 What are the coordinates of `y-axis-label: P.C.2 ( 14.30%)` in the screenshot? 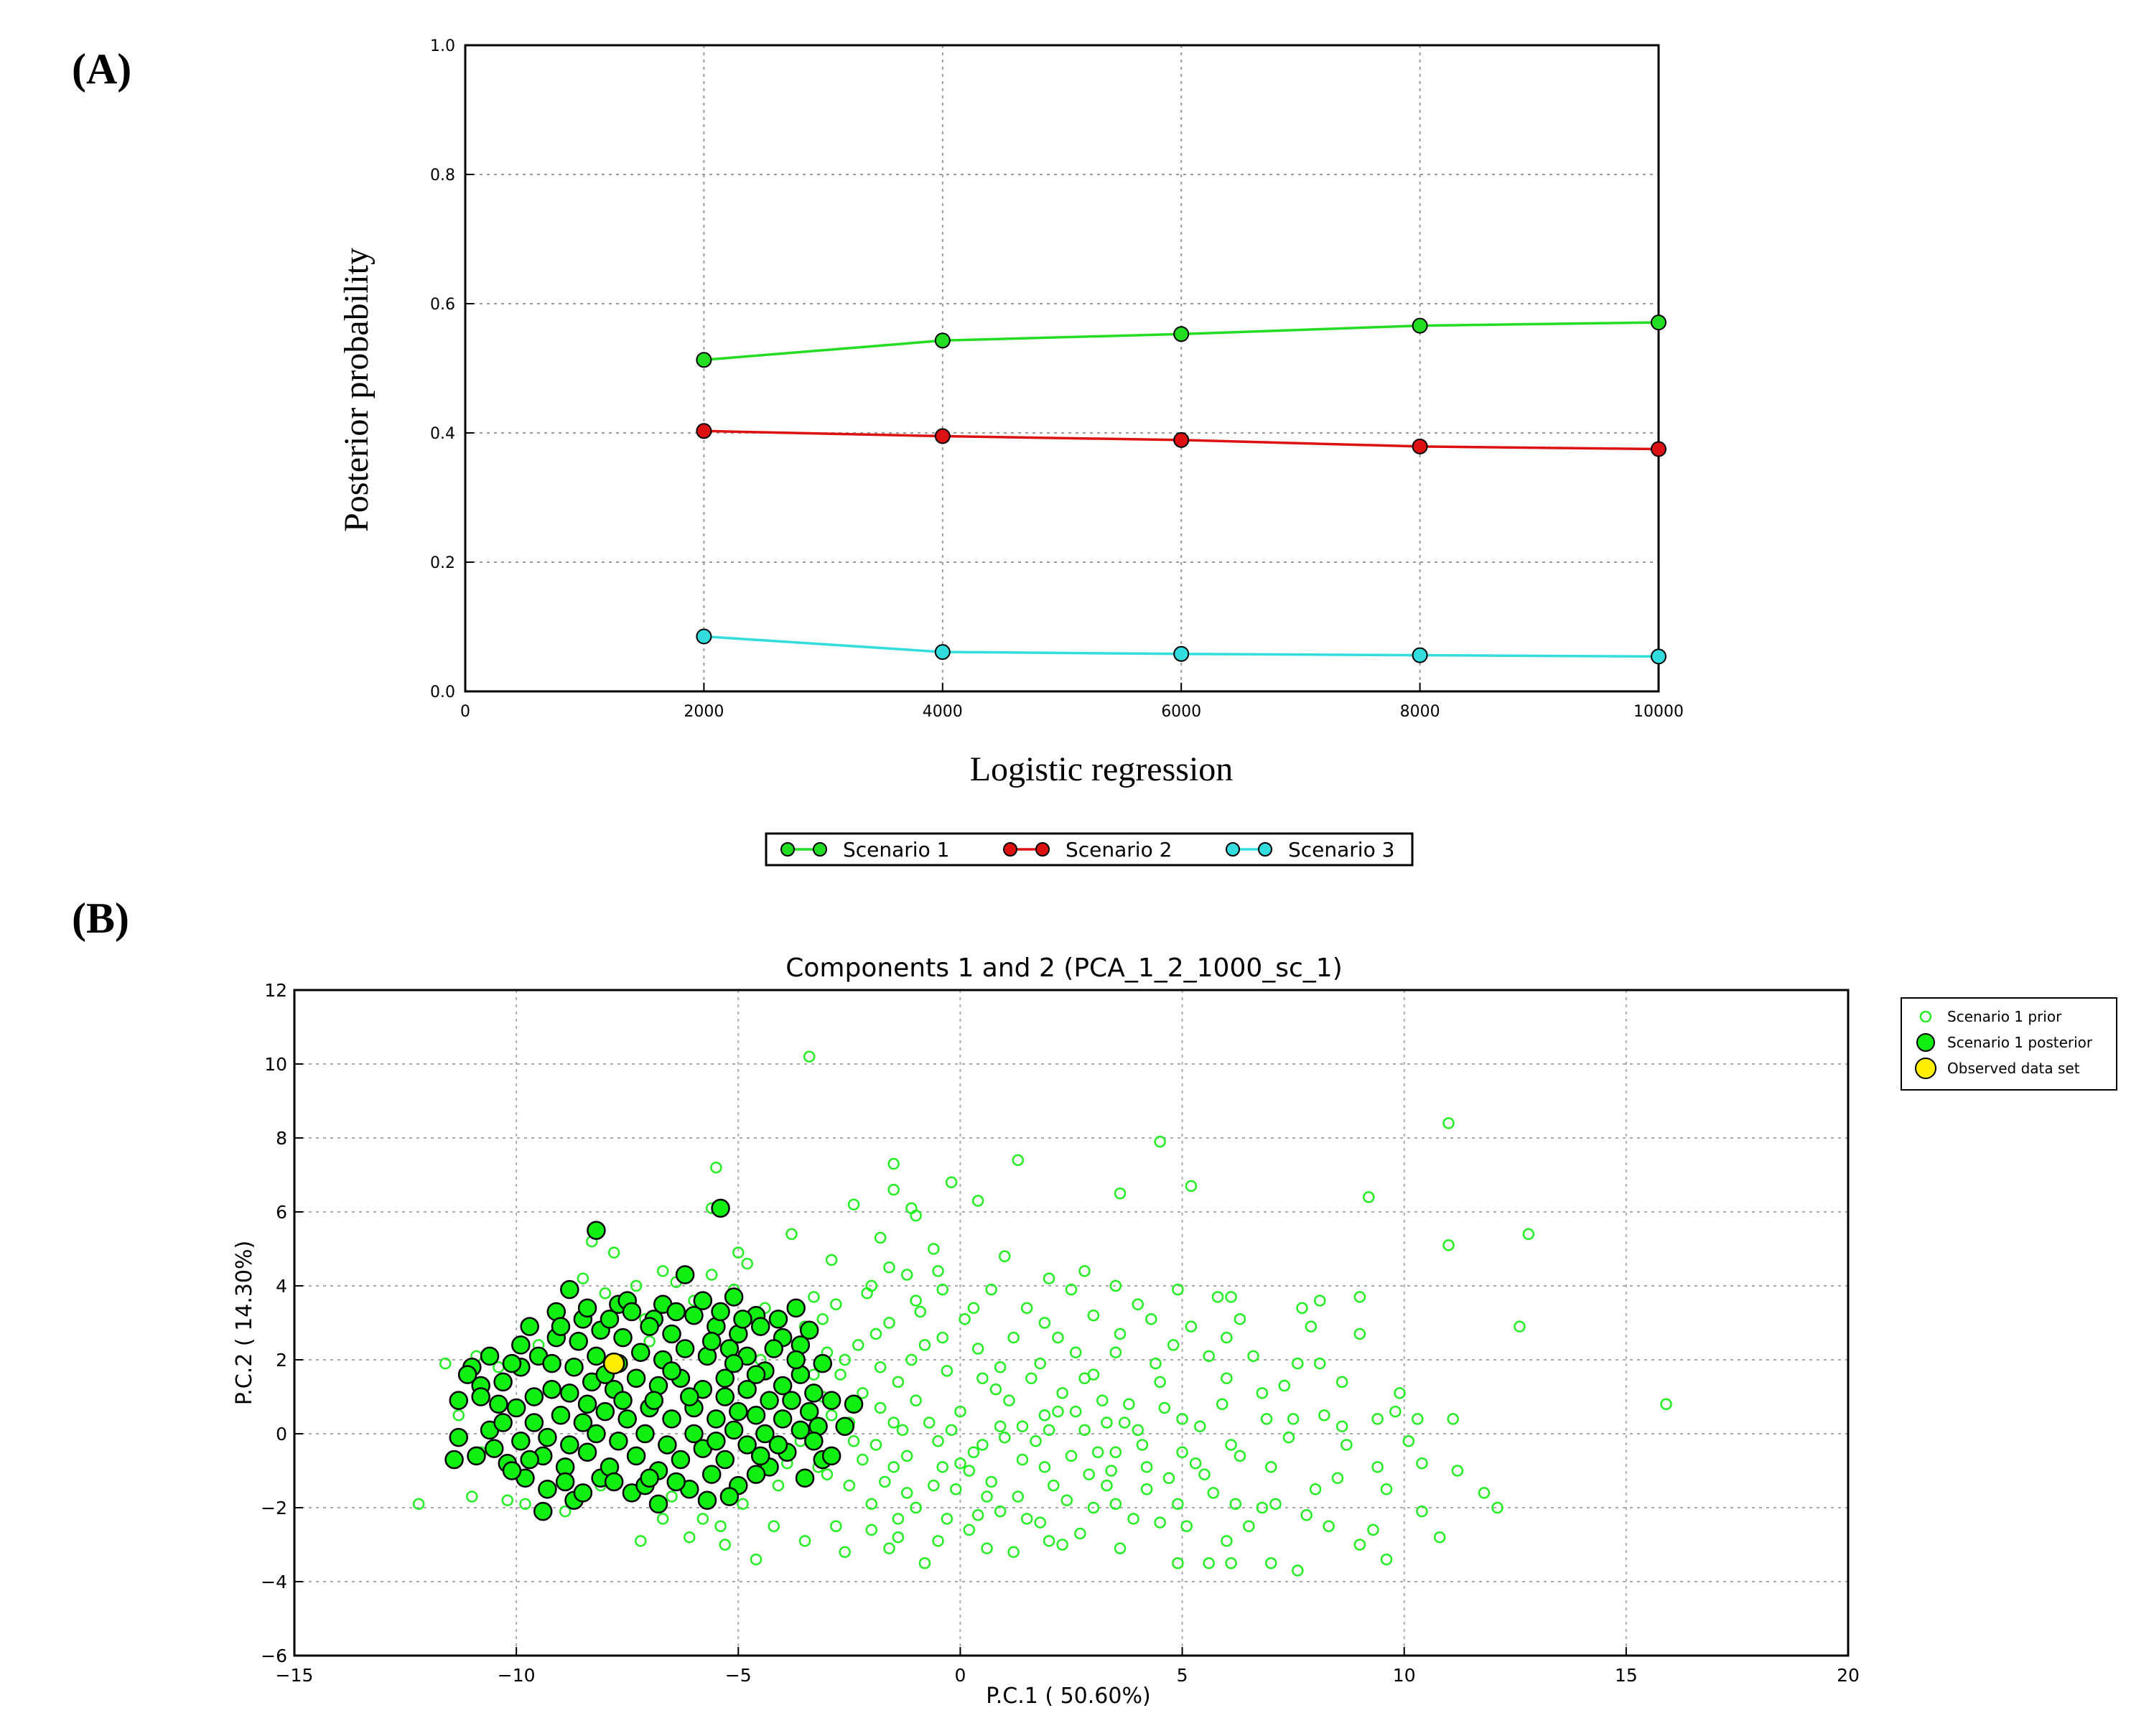 It's located at (245, 1323).